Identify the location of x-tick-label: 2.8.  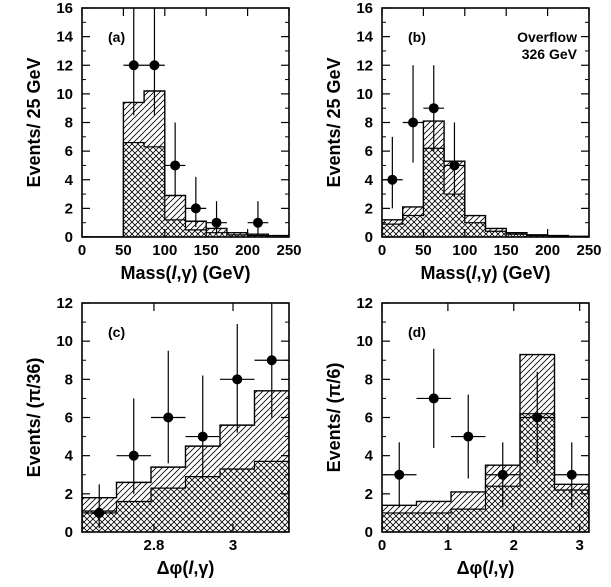
(154, 545).